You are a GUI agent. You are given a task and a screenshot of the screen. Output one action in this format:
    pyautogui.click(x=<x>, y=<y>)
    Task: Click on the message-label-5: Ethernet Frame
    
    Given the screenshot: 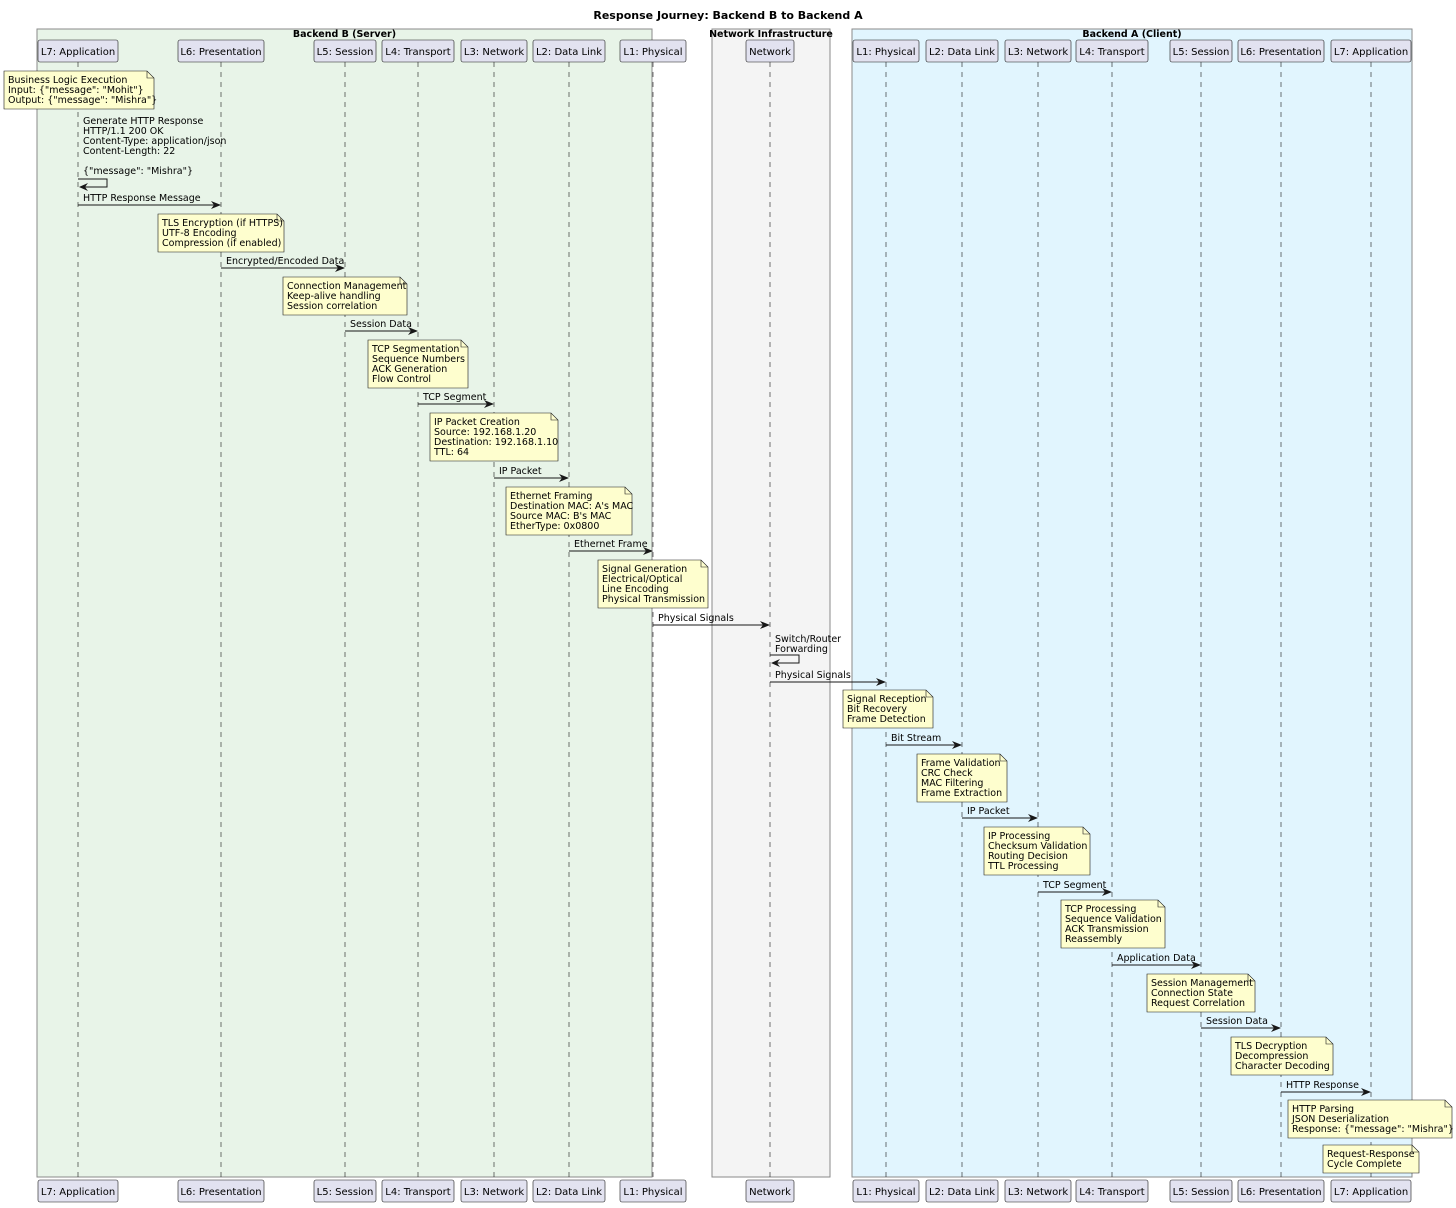 What is the action you would take?
    pyautogui.click(x=611, y=544)
    